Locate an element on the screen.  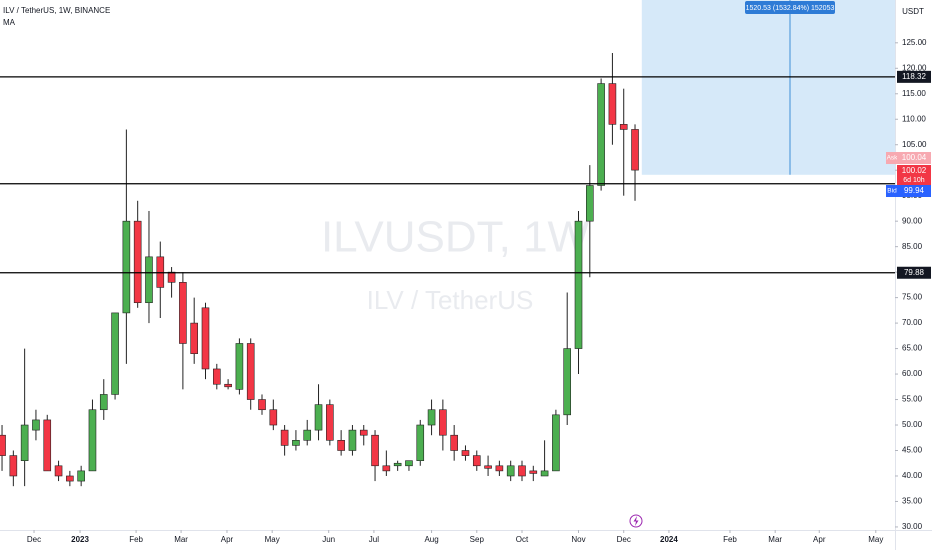
watermark: ILVUSDT, 1W is located at coordinates (455, 237).